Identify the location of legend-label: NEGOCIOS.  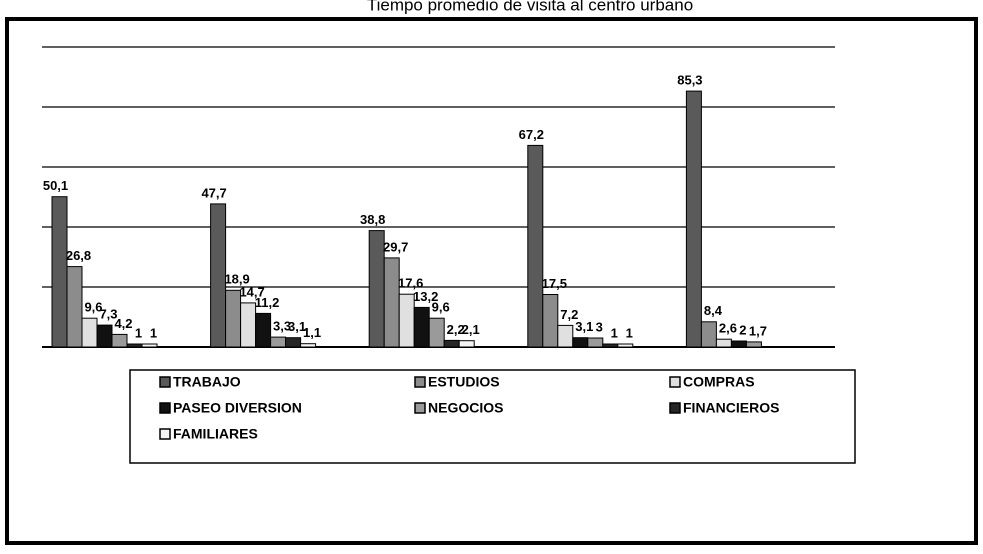
(465, 408).